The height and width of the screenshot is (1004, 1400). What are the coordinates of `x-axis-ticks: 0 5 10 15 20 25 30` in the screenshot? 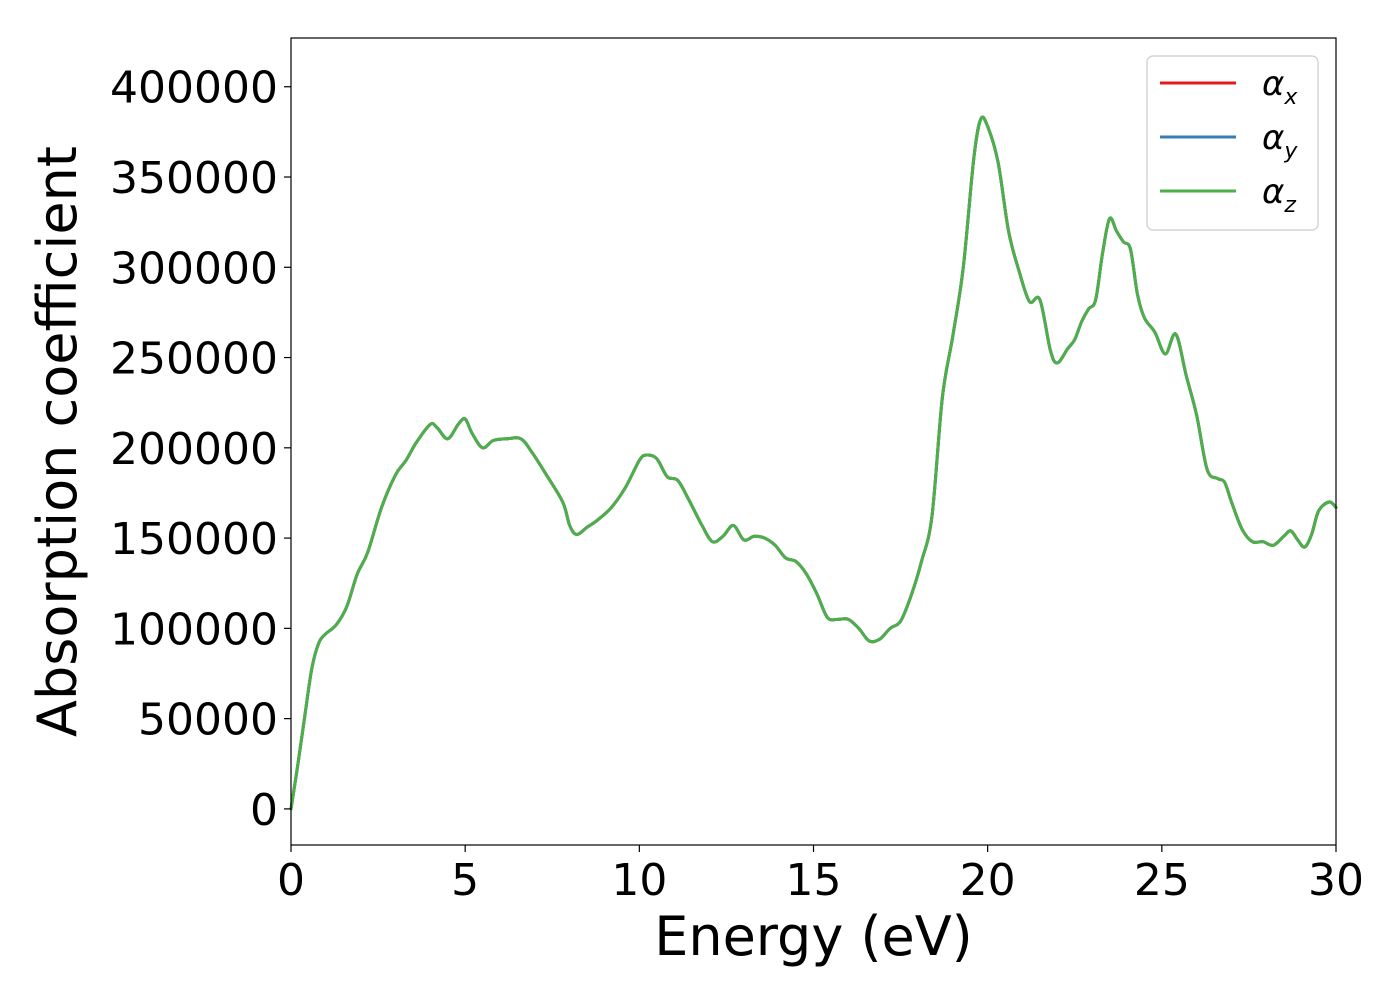 It's located at (820, 875).